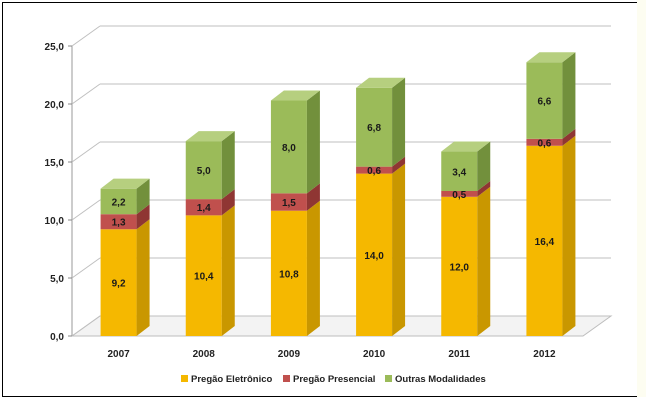 The height and width of the screenshot is (401, 650). I want to click on x-tick-label: 2007, so click(118, 354).